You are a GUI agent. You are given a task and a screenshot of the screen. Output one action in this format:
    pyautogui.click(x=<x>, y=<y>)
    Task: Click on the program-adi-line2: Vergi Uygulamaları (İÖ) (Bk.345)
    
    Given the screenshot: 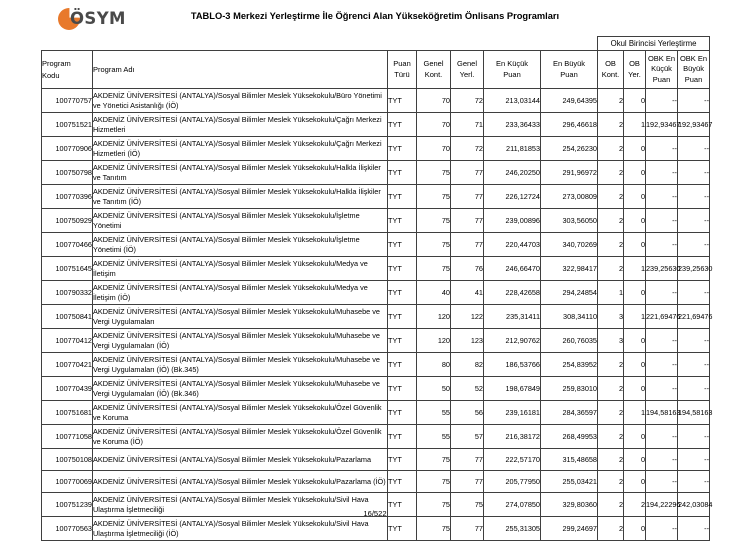 What is the action you would take?
    pyautogui.click(x=146, y=369)
    